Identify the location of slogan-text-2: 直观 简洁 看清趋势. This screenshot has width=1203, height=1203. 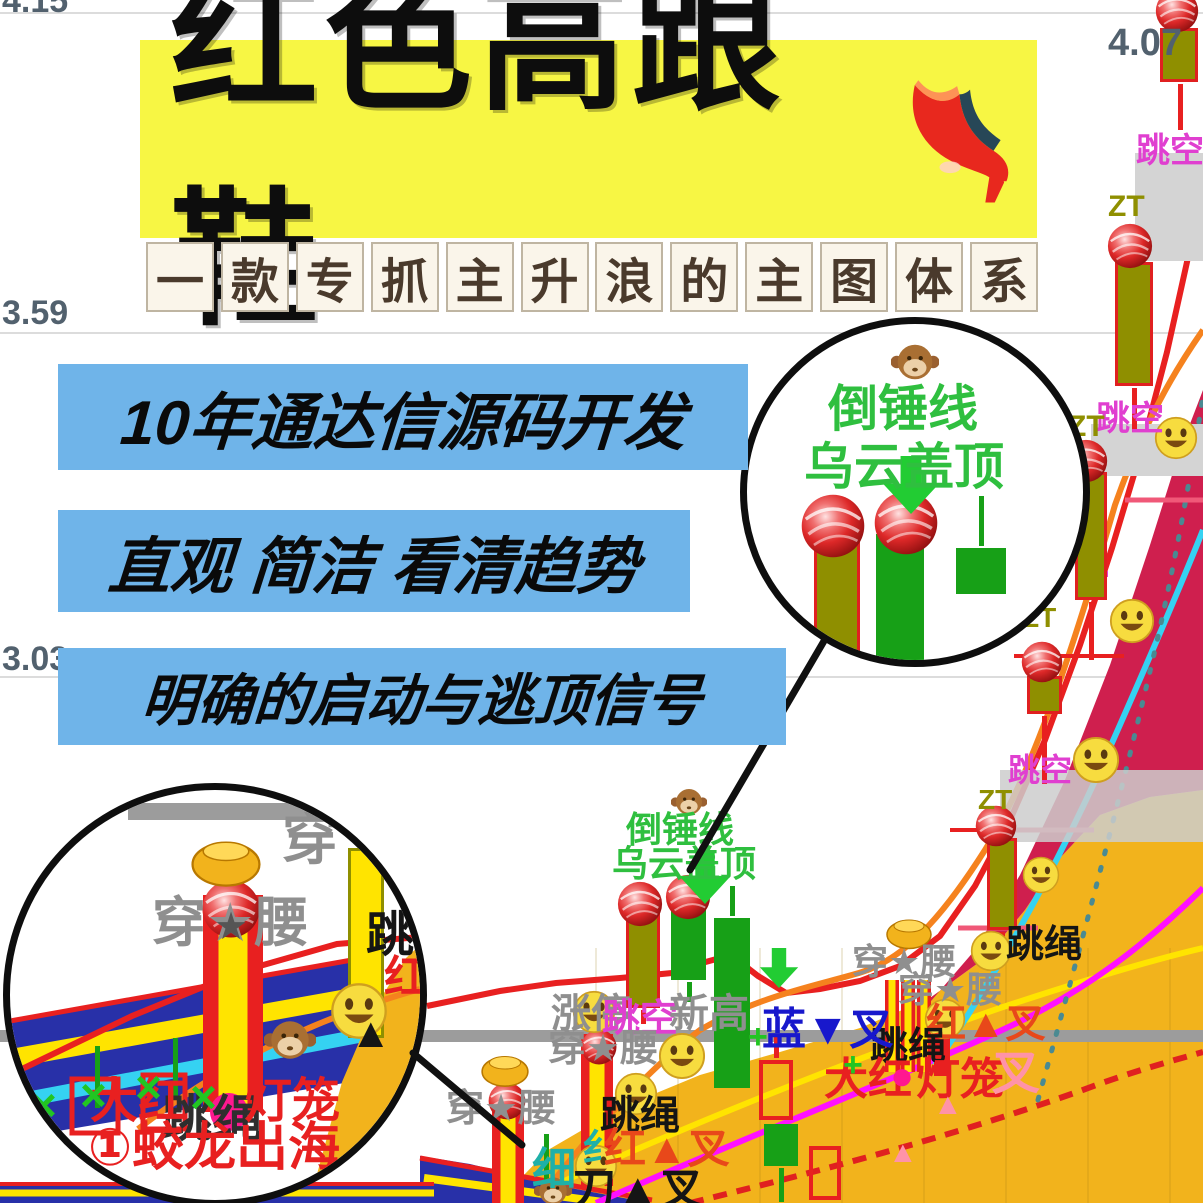
(373, 567).